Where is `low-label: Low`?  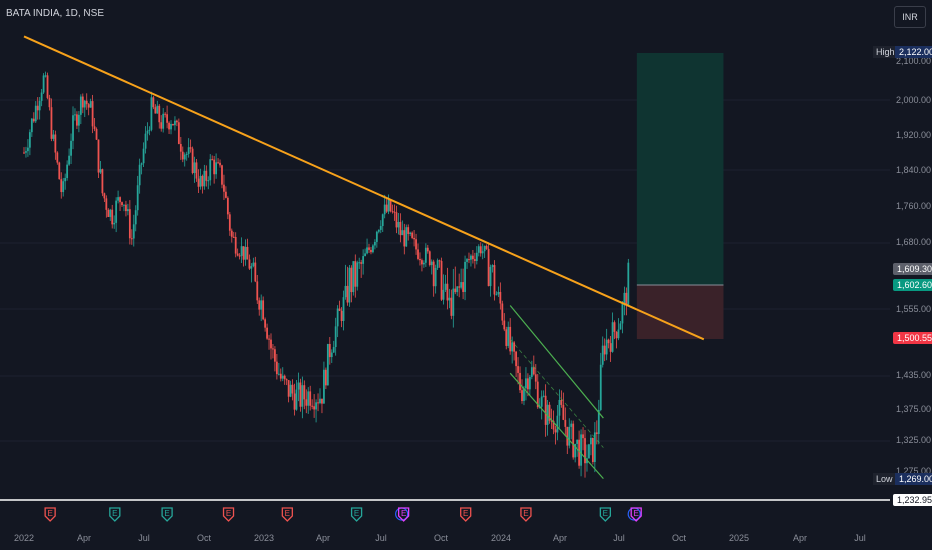
low-label: Low is located at coordinates (884, 479).